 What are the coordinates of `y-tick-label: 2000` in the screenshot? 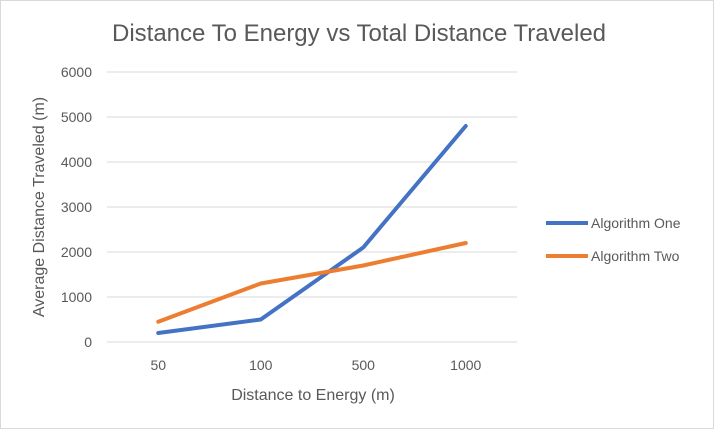 It's located at (76, 252).